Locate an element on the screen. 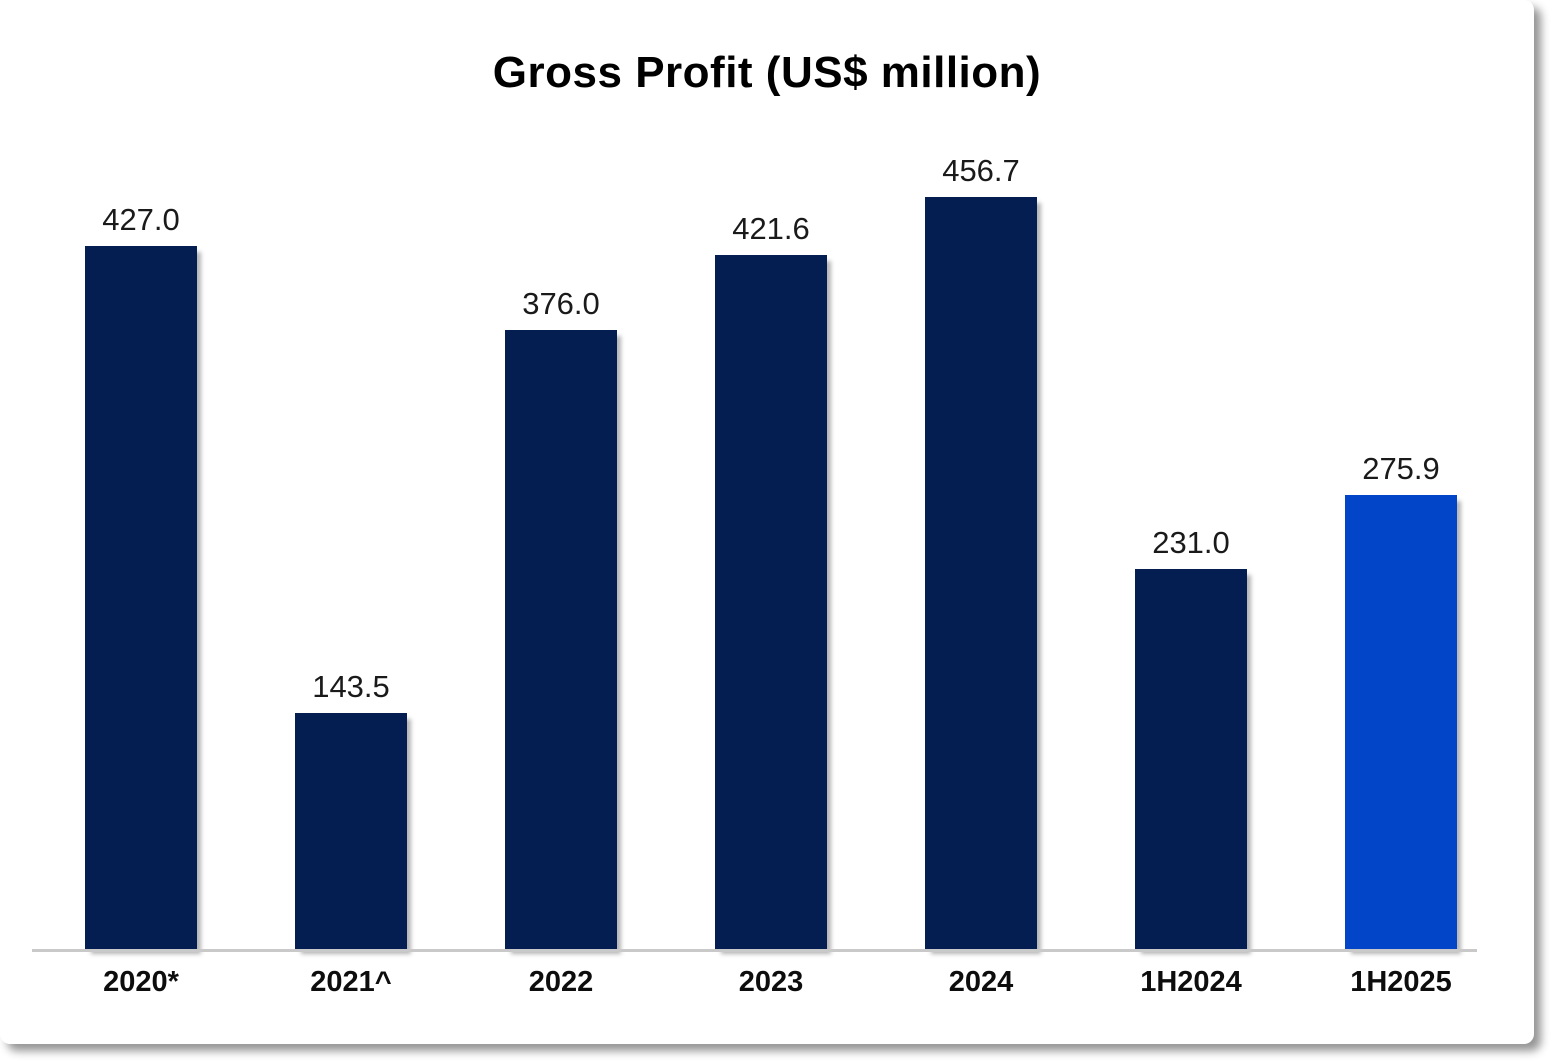 Image resolution: width=1551 pixels, height=1061 pixels. x-axis-label-2022: 2022 is located at coordinates (561, 982).